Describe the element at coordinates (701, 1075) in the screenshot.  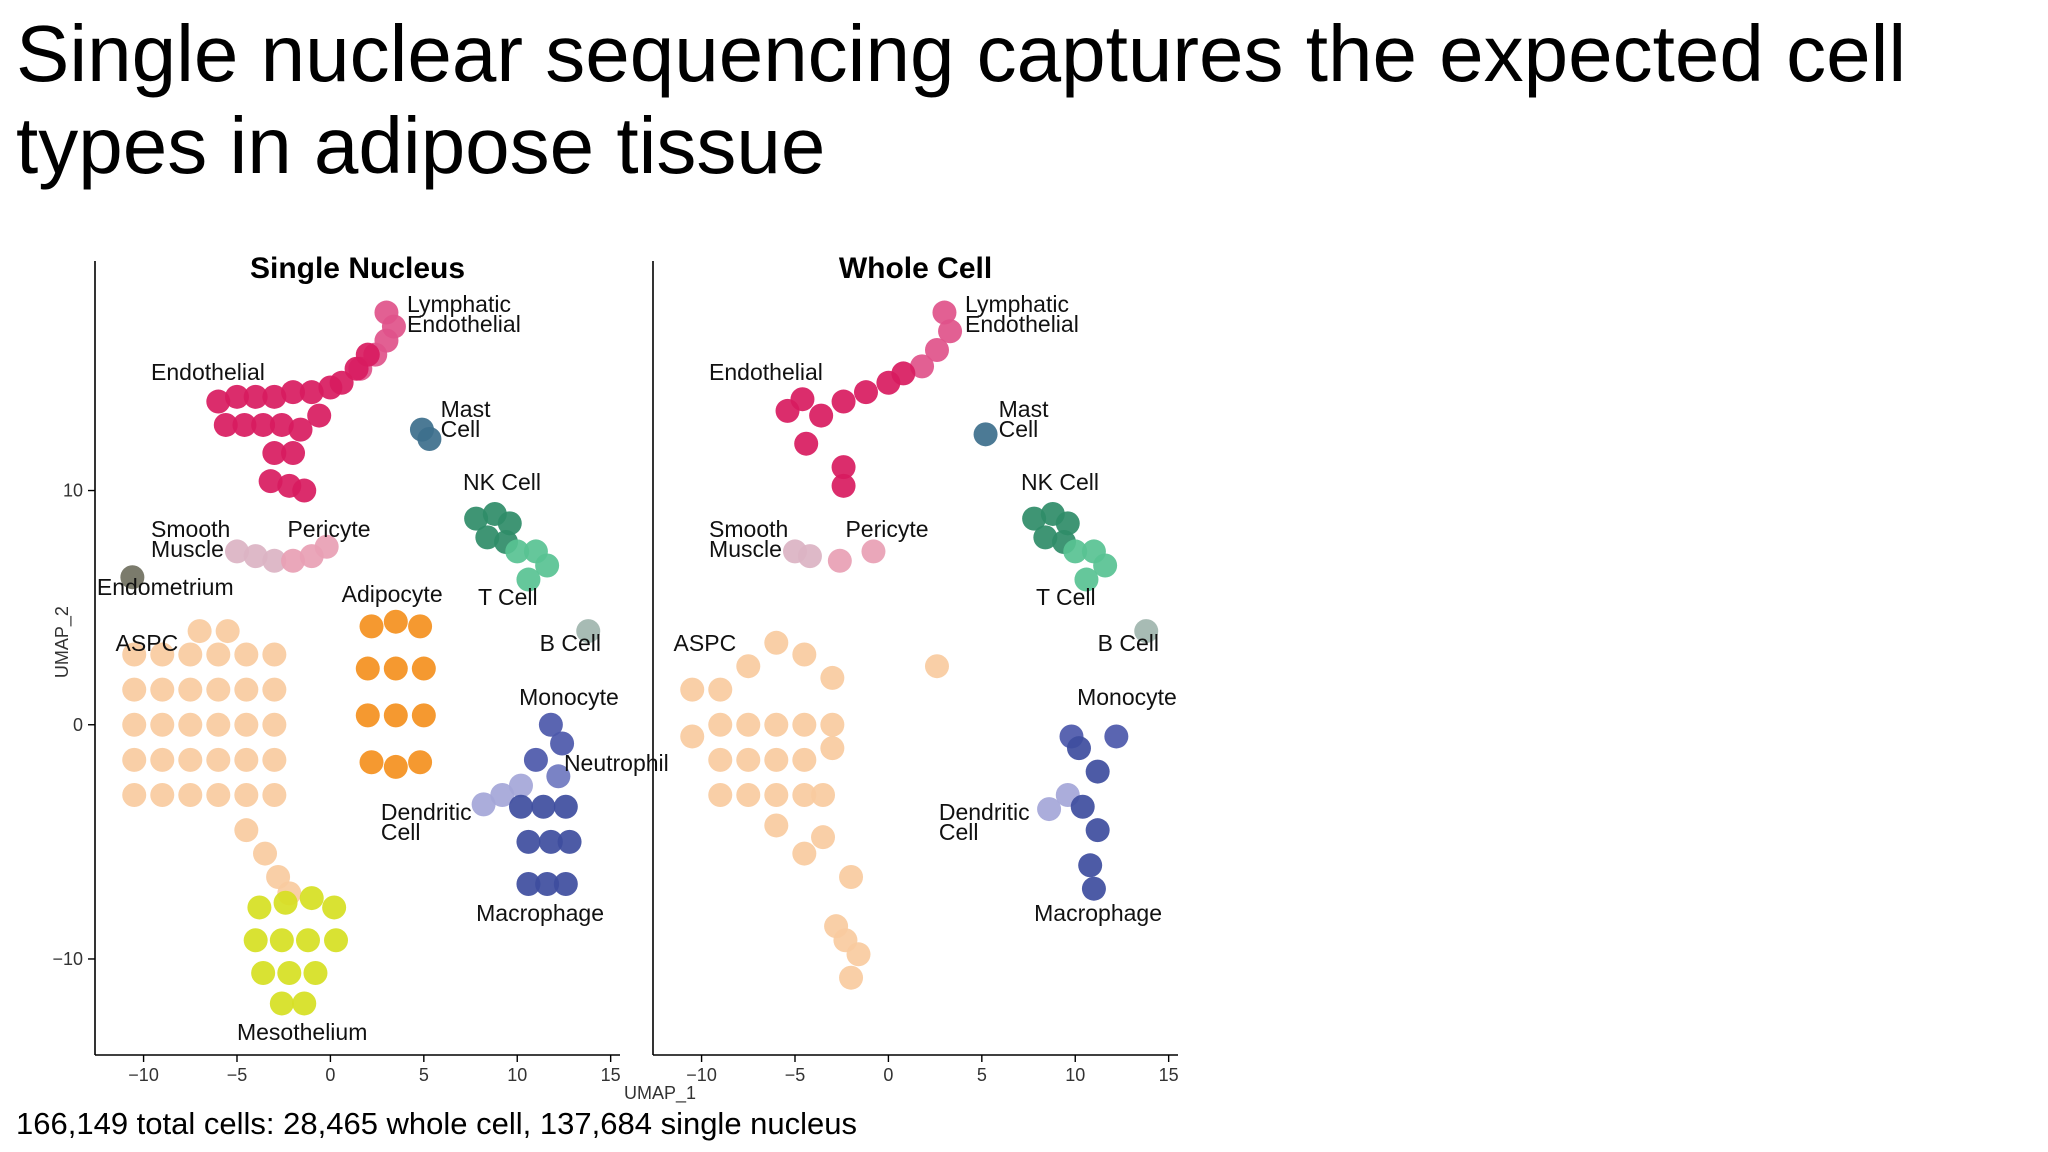
I see `x-tick-label: −10` at that location.